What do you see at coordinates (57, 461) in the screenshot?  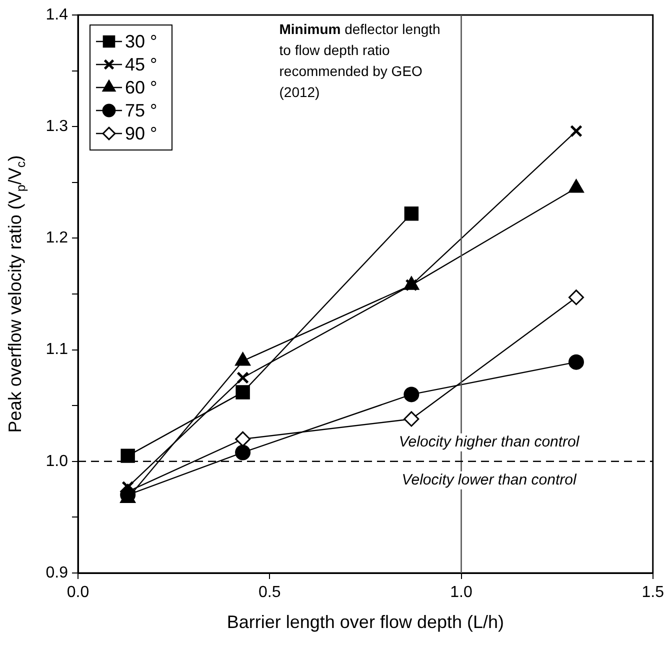 I see `y-tick-label: 1.0` at bounding box center [57, 461].